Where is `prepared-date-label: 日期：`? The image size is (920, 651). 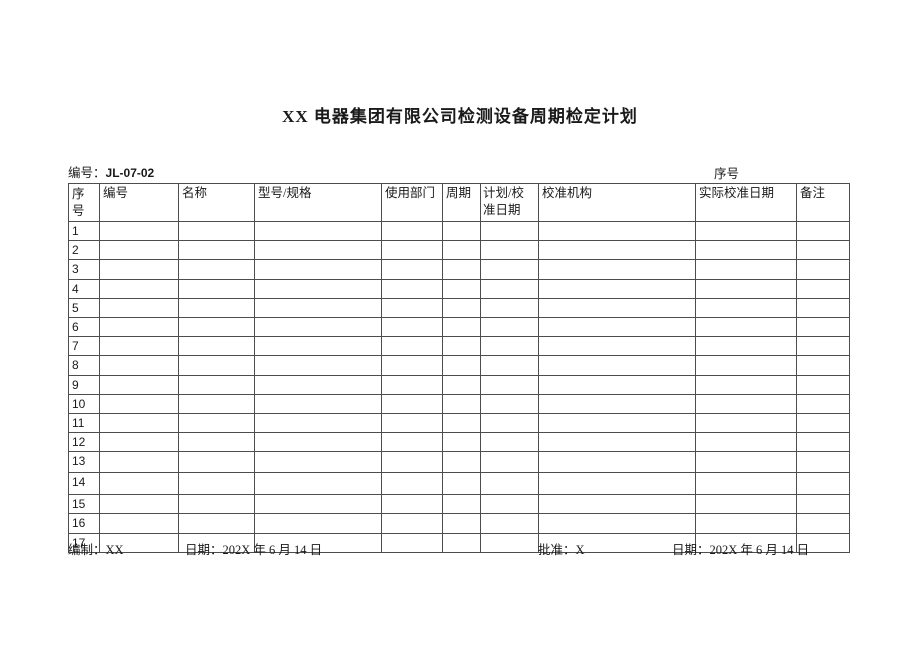
prepared-date-label: 日期： is located at coordinates (204, 550).